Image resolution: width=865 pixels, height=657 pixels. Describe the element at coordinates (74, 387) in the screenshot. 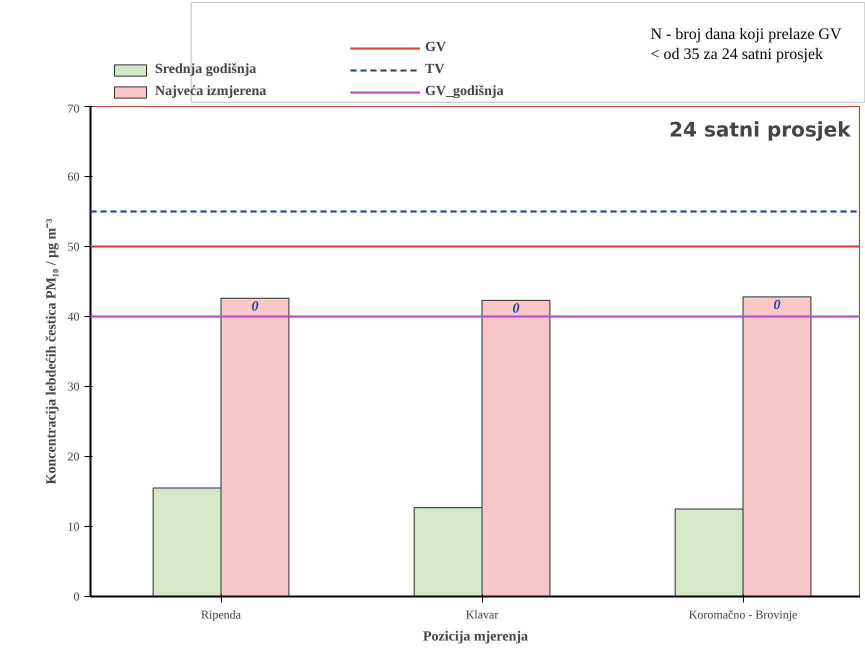

I see `y-tick-label: 30` at that location.